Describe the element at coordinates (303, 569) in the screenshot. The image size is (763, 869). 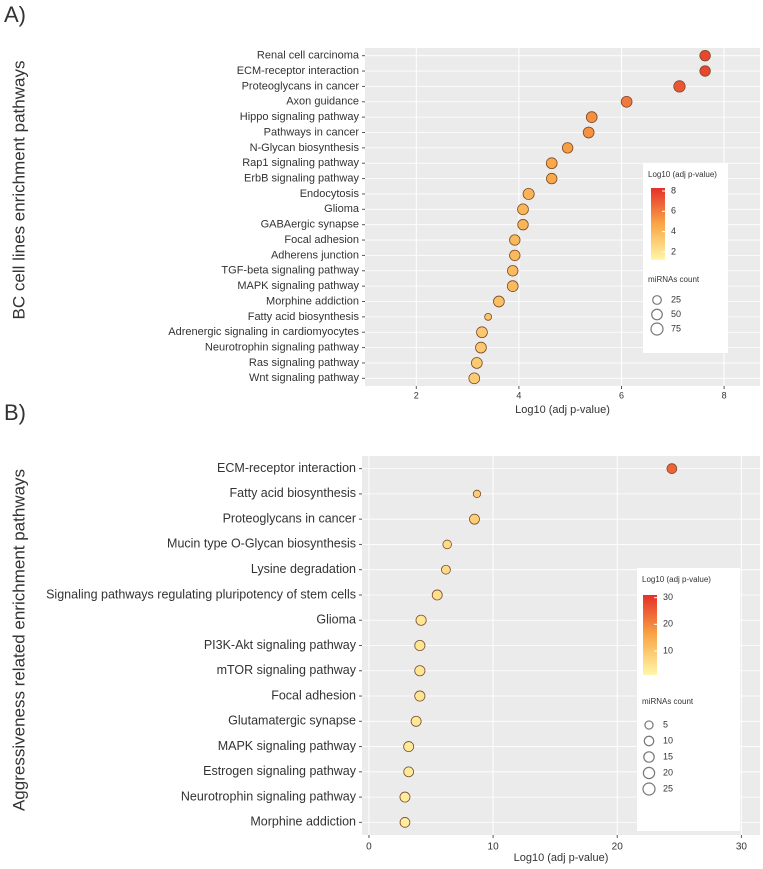
I see `y-tick-label: Lysine degradation` at that location.